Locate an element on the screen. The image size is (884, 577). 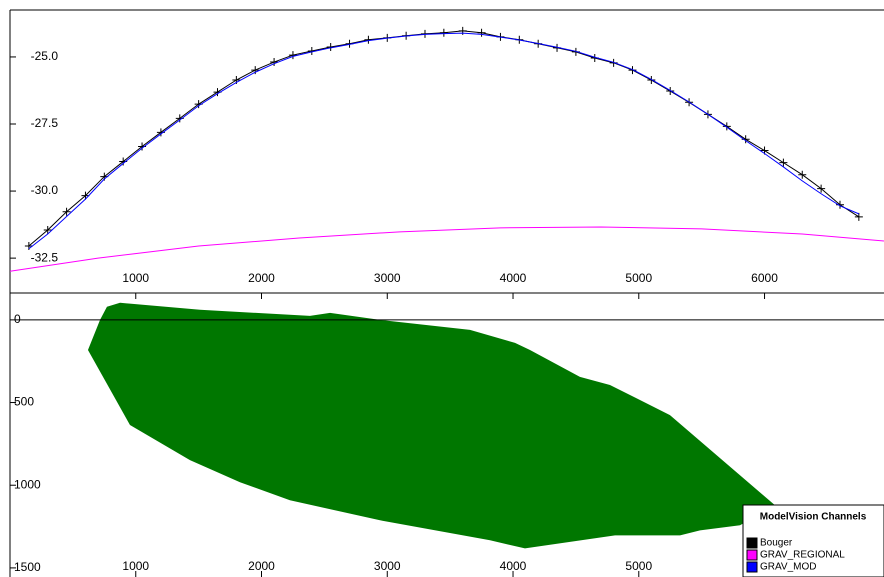
series-line is located at coordinates (446, 249).